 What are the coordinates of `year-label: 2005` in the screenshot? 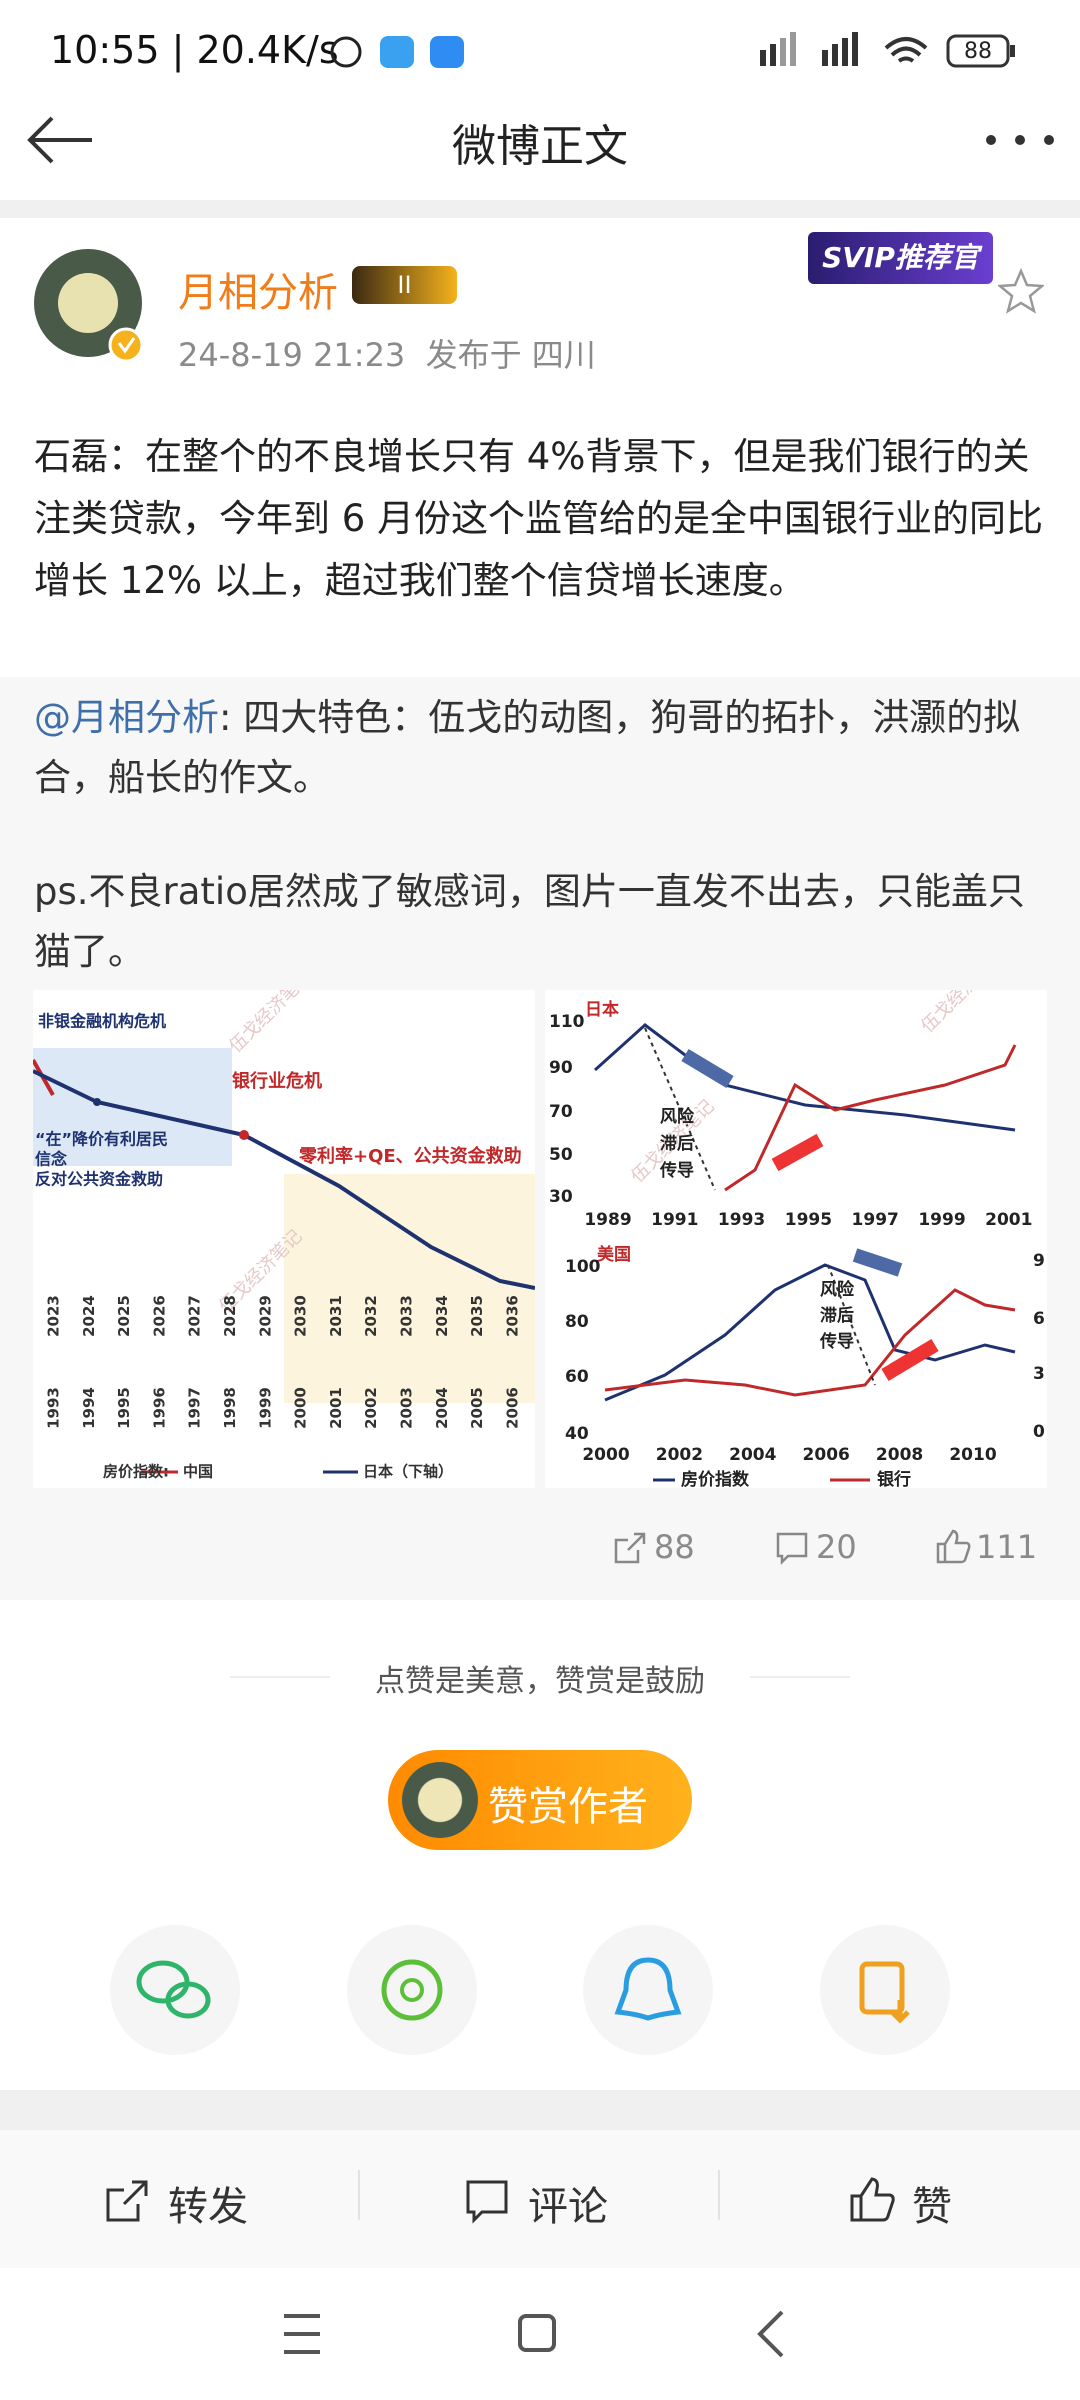 It's located at (477, 1408).